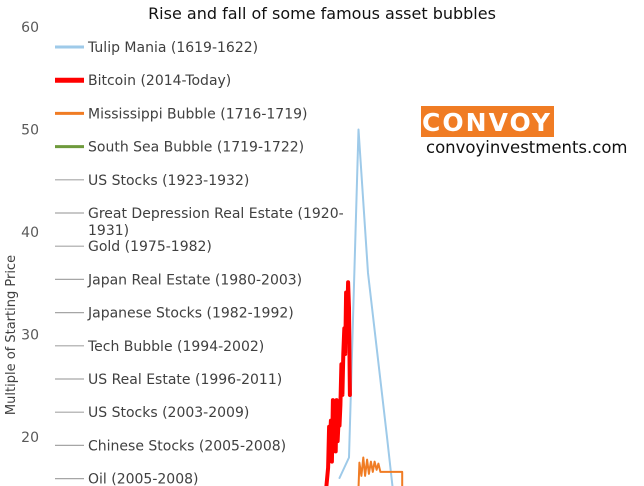  I want to click on legend-label: Mississippi Bubble (1716-1719), so click(197, 114).